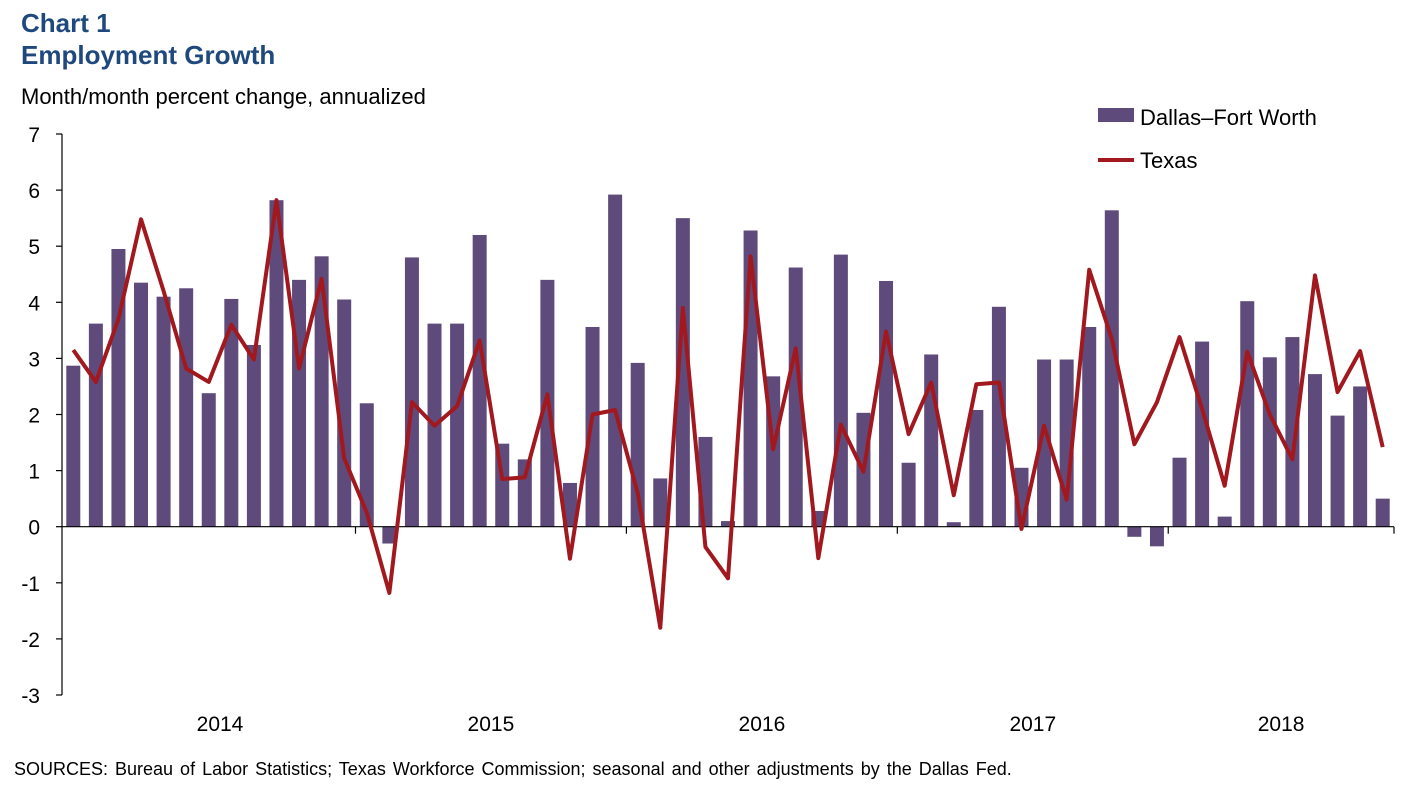 This screenshot has height=810, width=1422. Describe the element at coordinates (491, 724) in the screenshot. I see `x-year-label: 2015` at that location.